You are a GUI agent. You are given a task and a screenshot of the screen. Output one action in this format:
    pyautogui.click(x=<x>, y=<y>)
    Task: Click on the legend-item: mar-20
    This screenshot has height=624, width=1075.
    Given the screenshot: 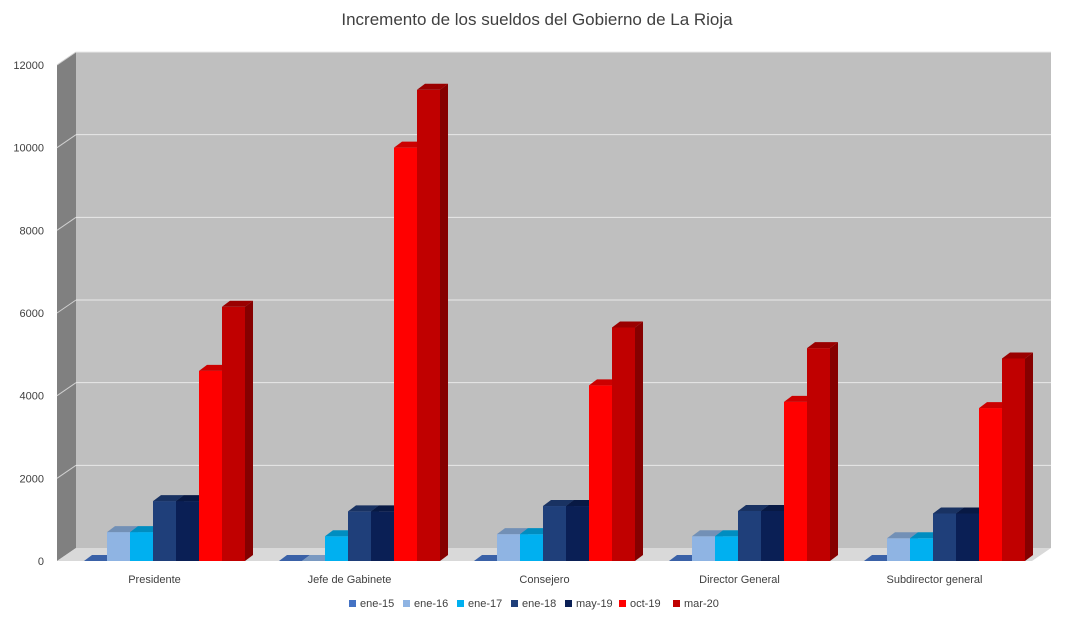 What is the action you would take?
    pyautogui.click(x=696, y=604)
    